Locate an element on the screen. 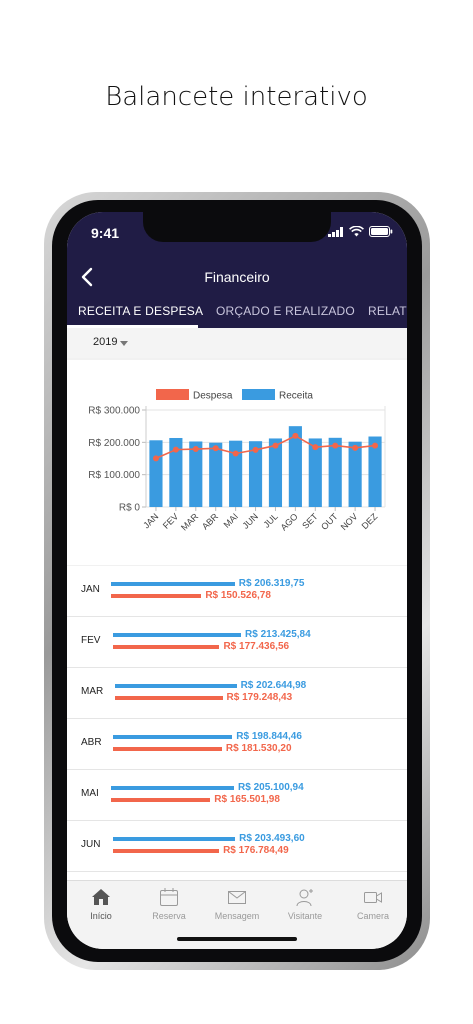 This screenshot has width=473, height=1024. year-select: 2019 is located at coordinates (237, 343).